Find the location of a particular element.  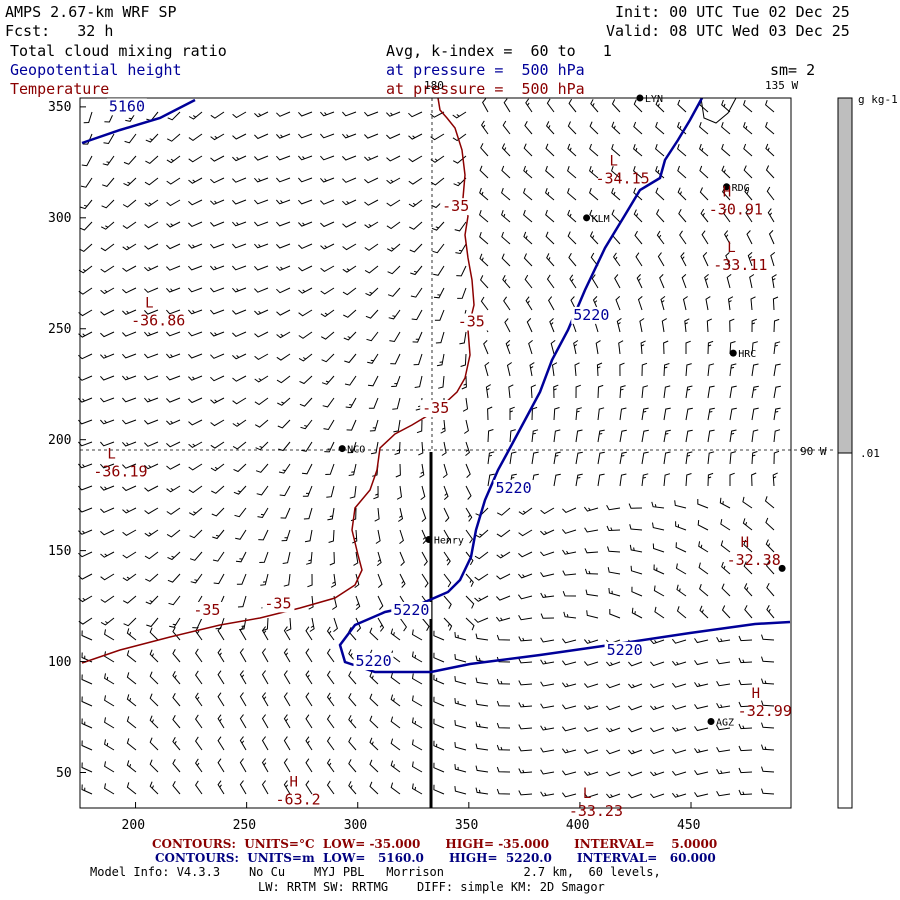

extremum-value: -34.15 is located at coordinates (622, 178).